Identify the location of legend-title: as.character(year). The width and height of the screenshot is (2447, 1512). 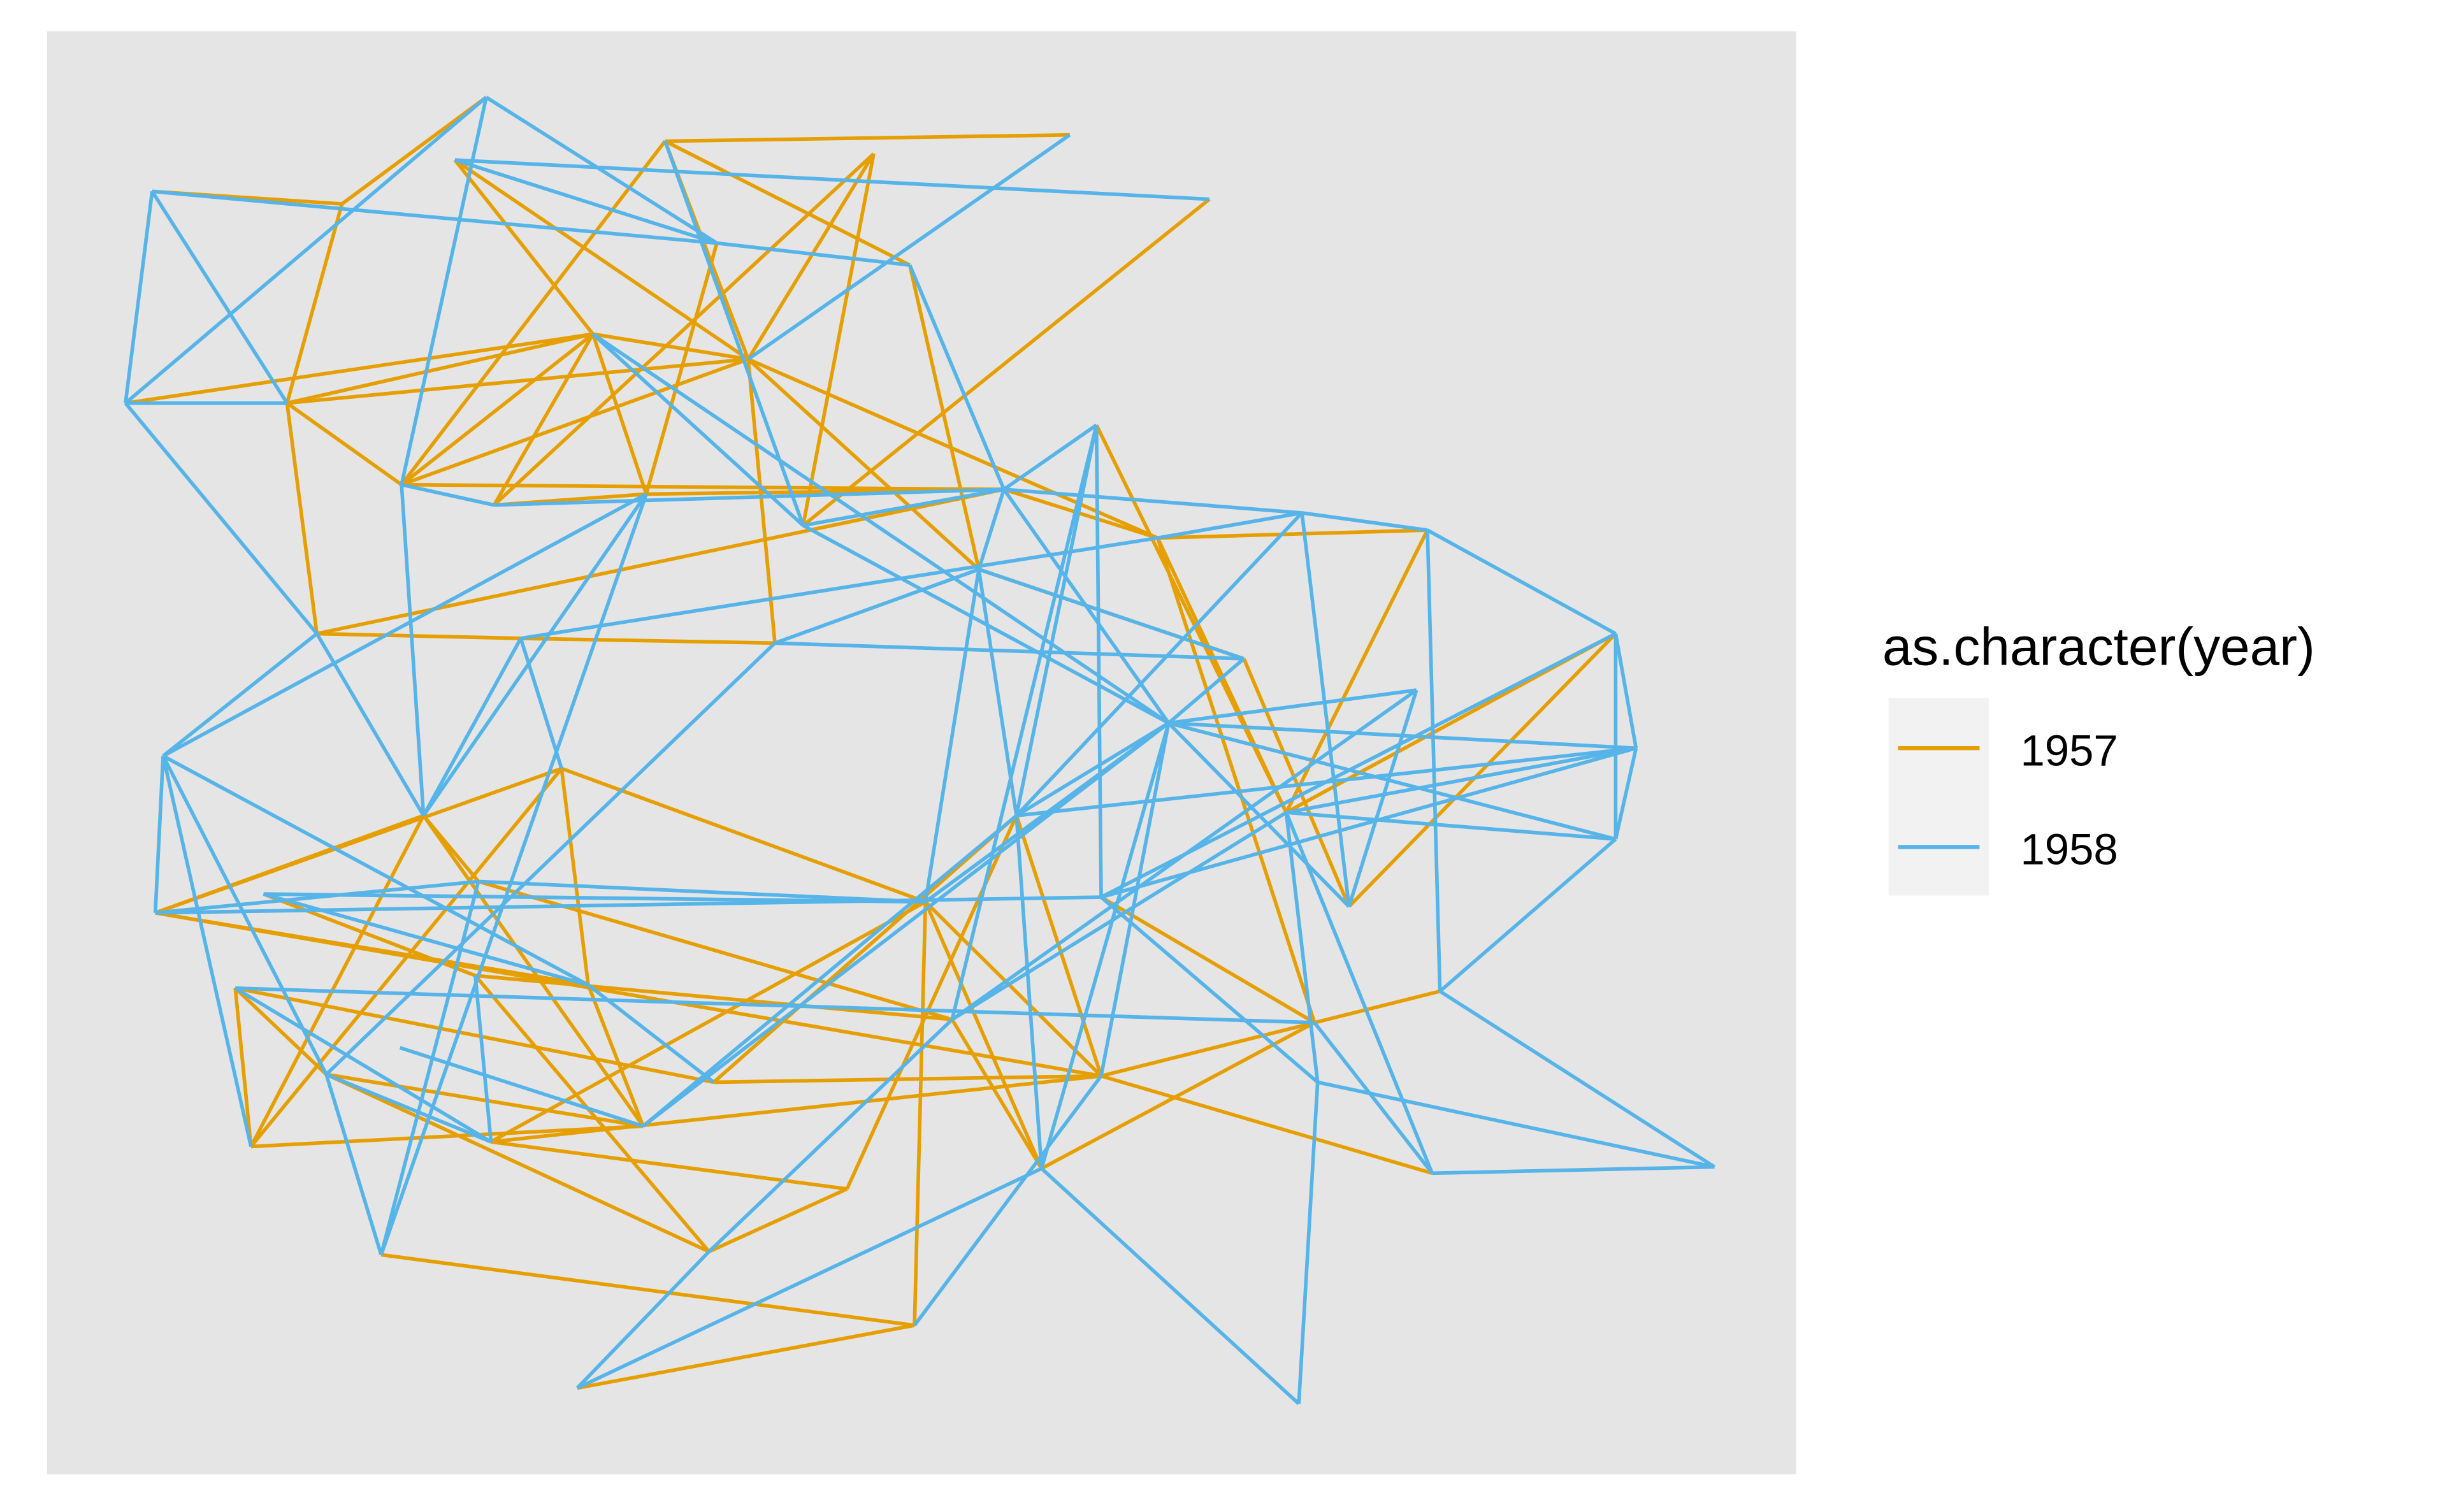
(2098, 647).